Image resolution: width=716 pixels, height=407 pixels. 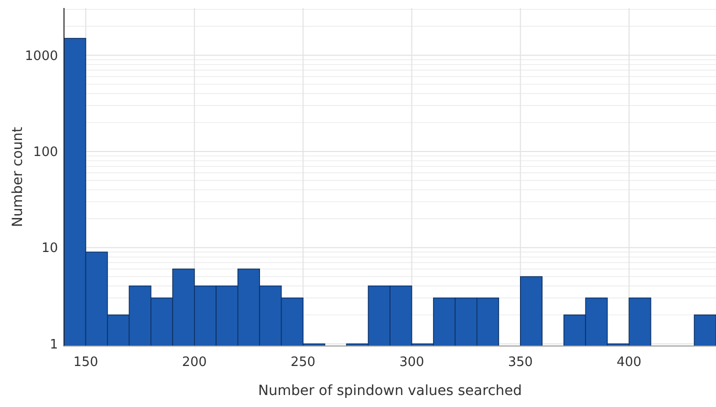 What do you see at coordinates (411, 362) in the screenshot?
I see `x-tick-label: 300` at bounding box center [411, 362].